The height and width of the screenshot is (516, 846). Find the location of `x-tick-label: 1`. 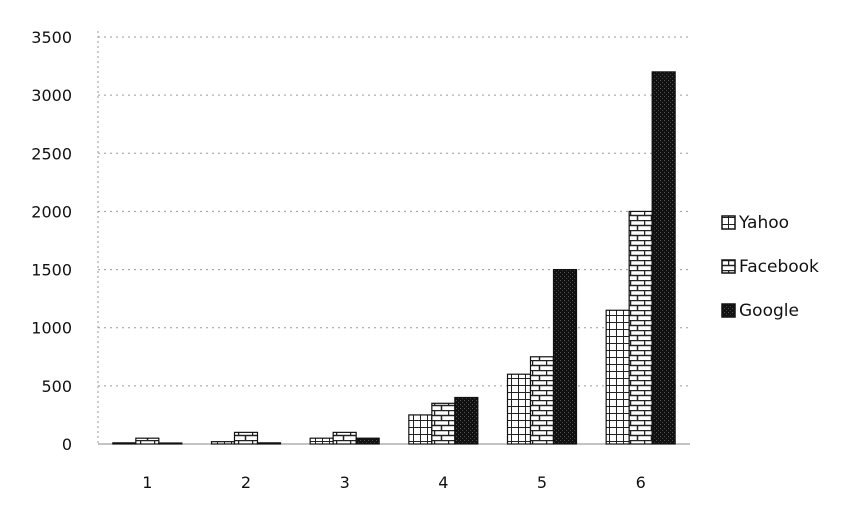

x-tick-label: 1 is located at coordinates (147, 482).